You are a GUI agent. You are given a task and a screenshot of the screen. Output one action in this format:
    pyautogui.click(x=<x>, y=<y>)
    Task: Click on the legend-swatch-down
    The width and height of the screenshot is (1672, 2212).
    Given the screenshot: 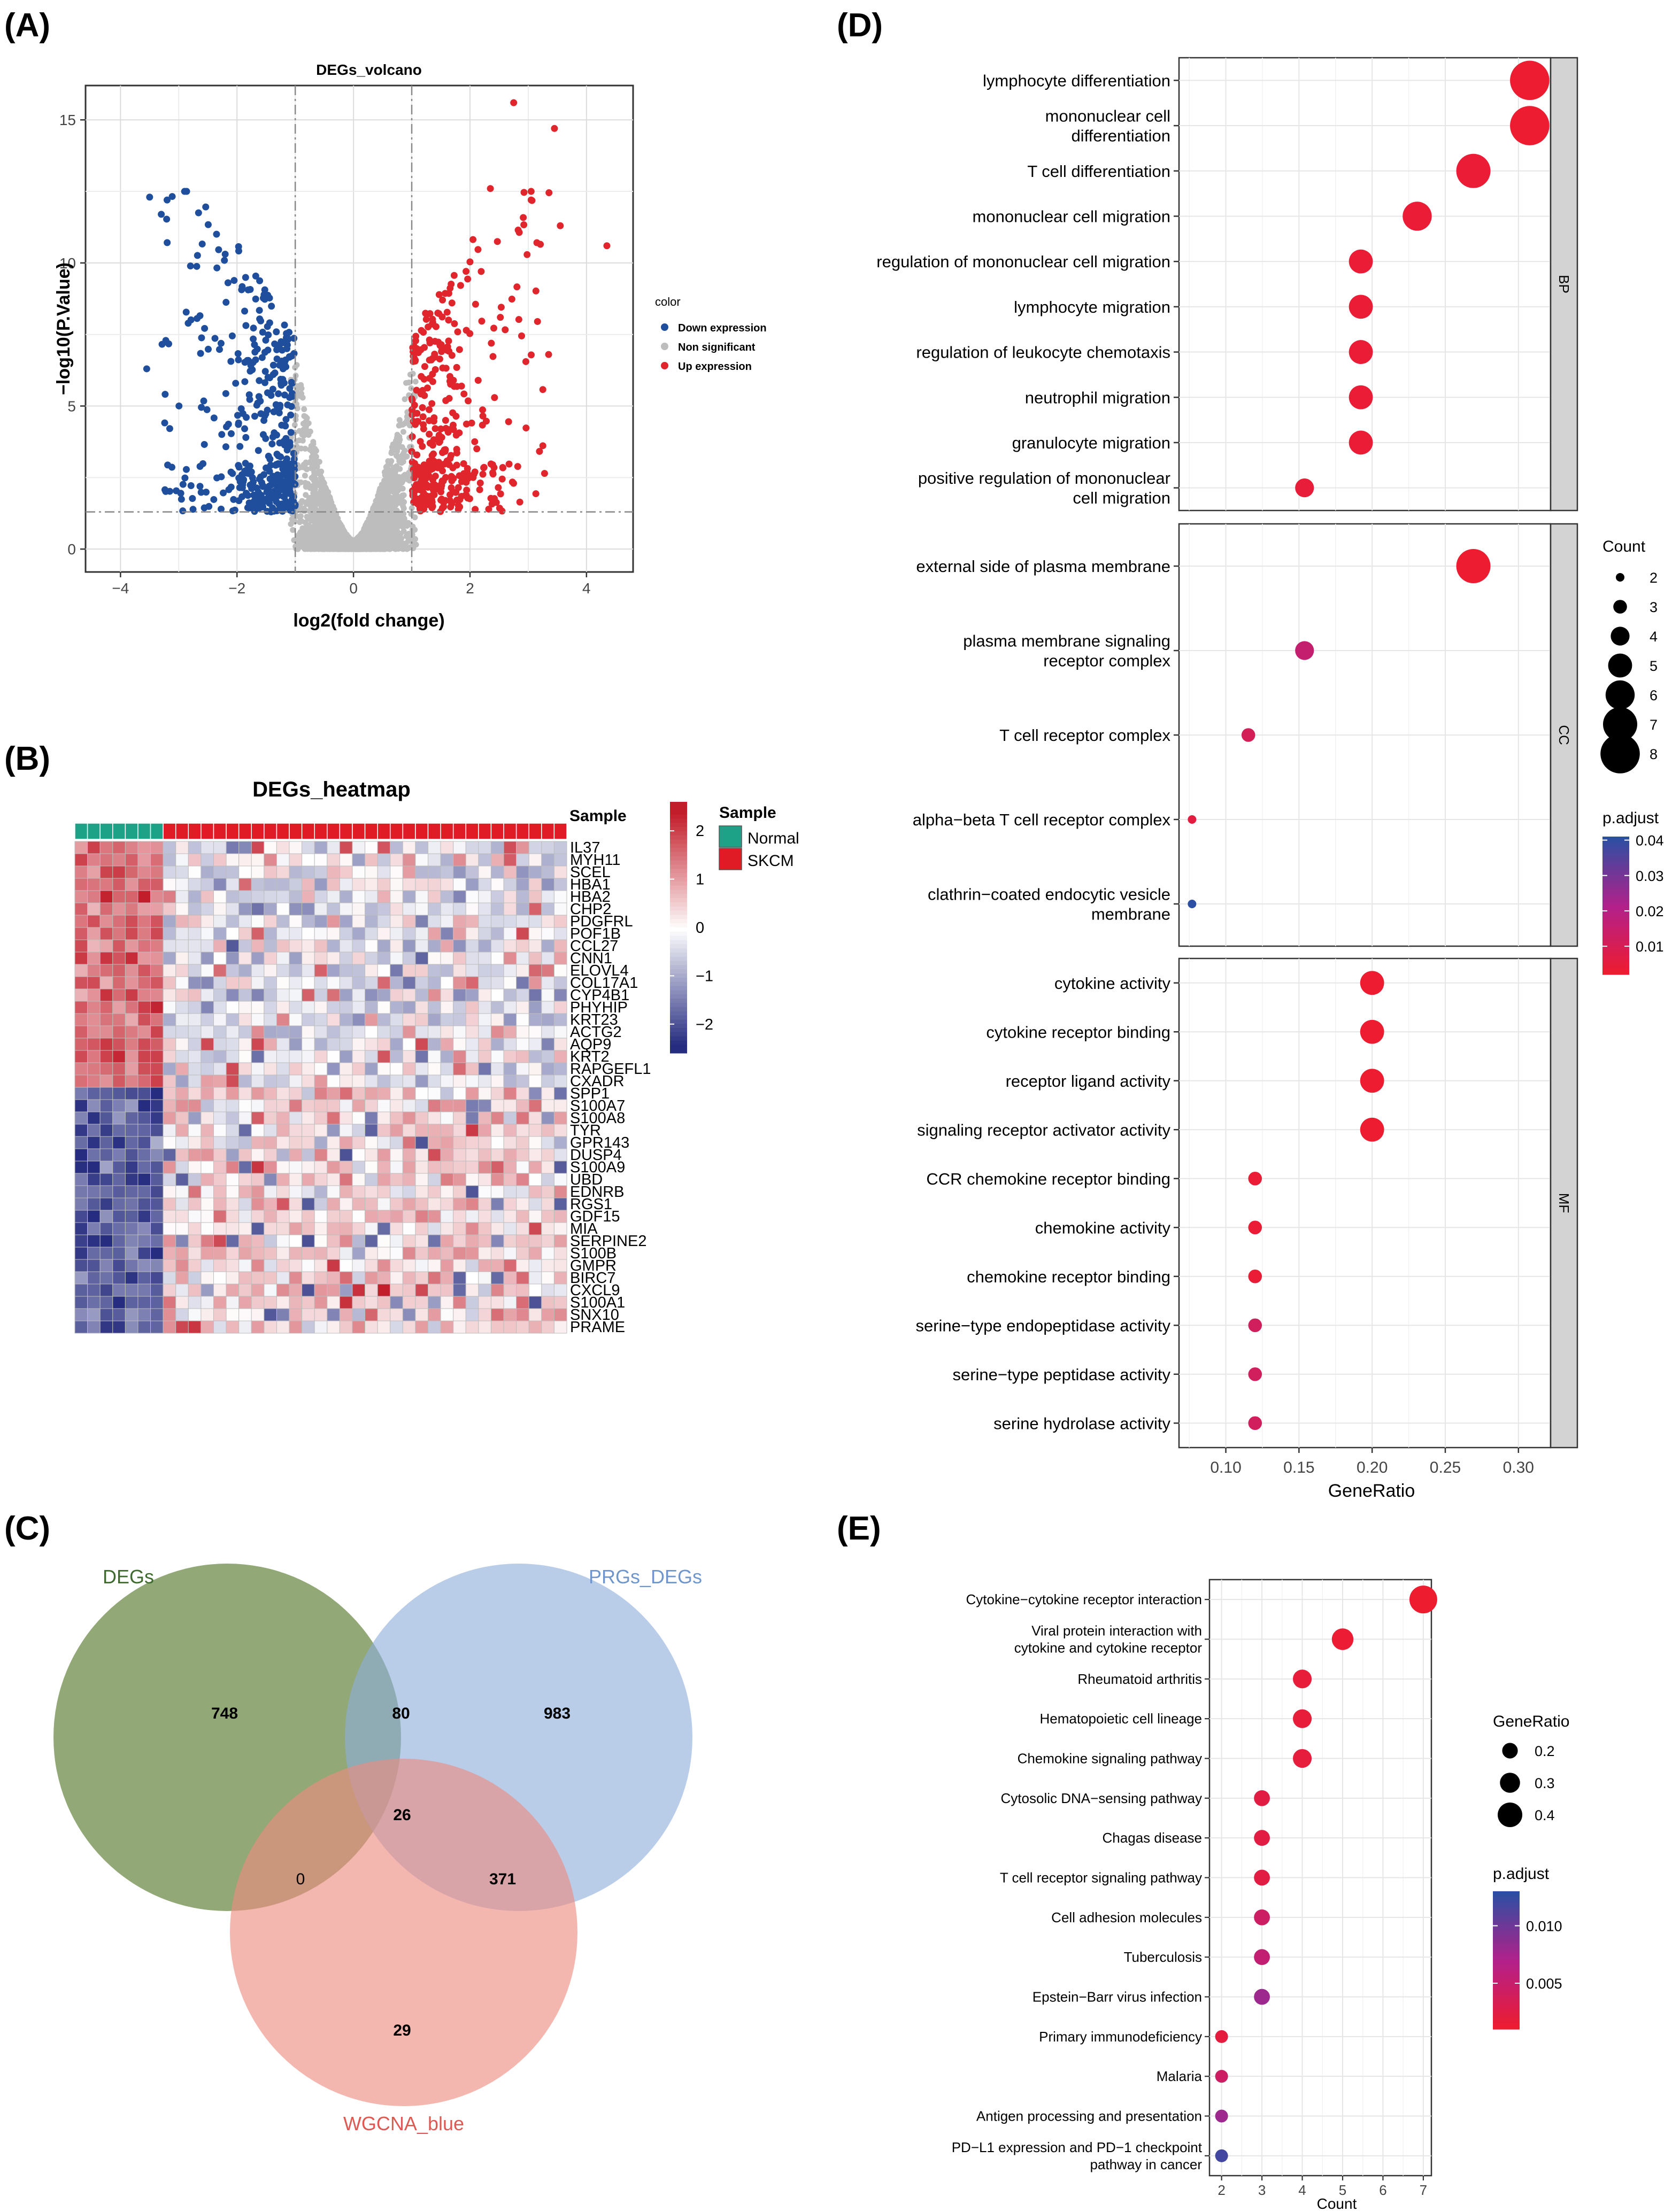 What is the action you would take?
    pyautogui.click(x=664, y=327)
    